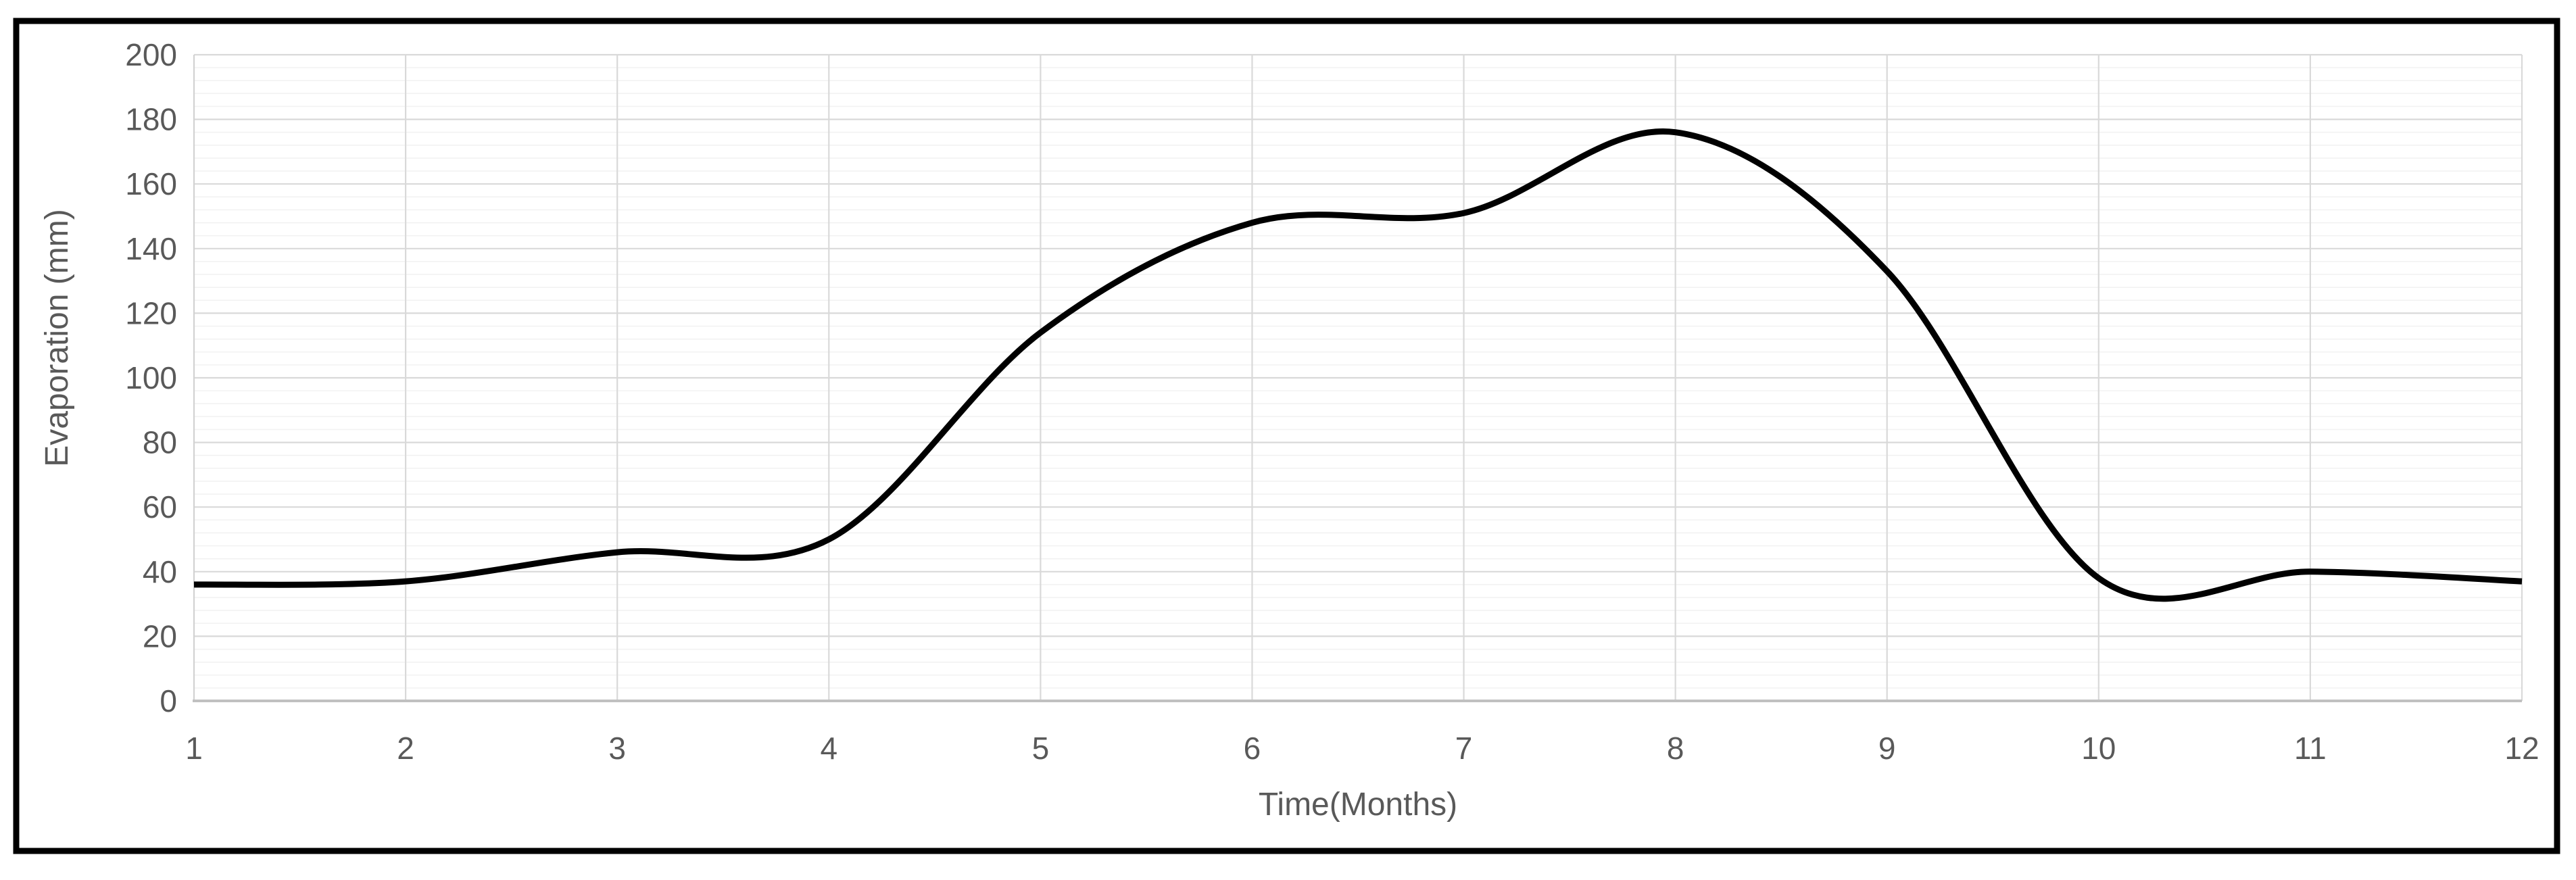 The image size is (2576, 880). I want to click on x-tick-label: 5, so click(1041, 748).